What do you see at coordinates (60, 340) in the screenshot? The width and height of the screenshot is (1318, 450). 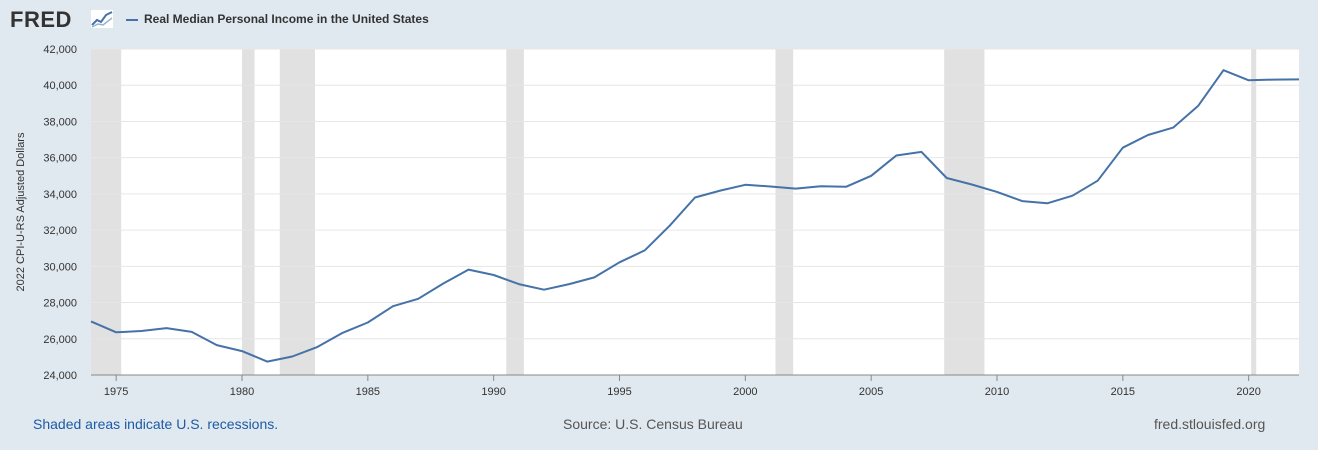 I see `y-tick-label: 26,000` at bounding box center [60, 340].